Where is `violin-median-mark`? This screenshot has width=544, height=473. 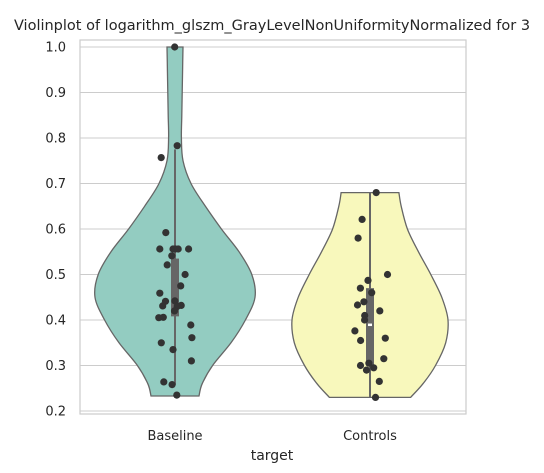 violin-median-mark is located at coordinates (370, 325).